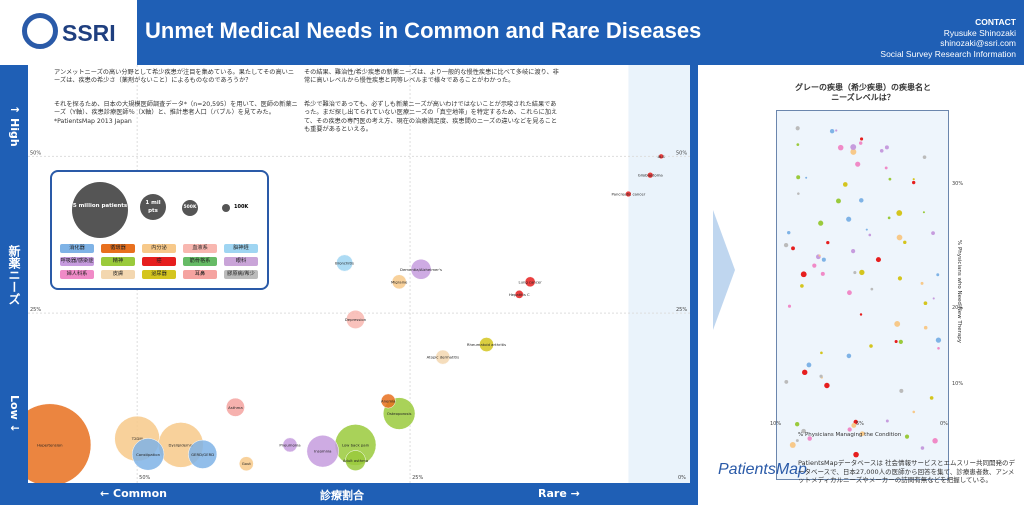 Image resolution: width=1024 pixels, height=505 pixels. Describe the element at coordinates (958, 184) in the screenshot. I see `zoom-y-tick: 30%` at that location.